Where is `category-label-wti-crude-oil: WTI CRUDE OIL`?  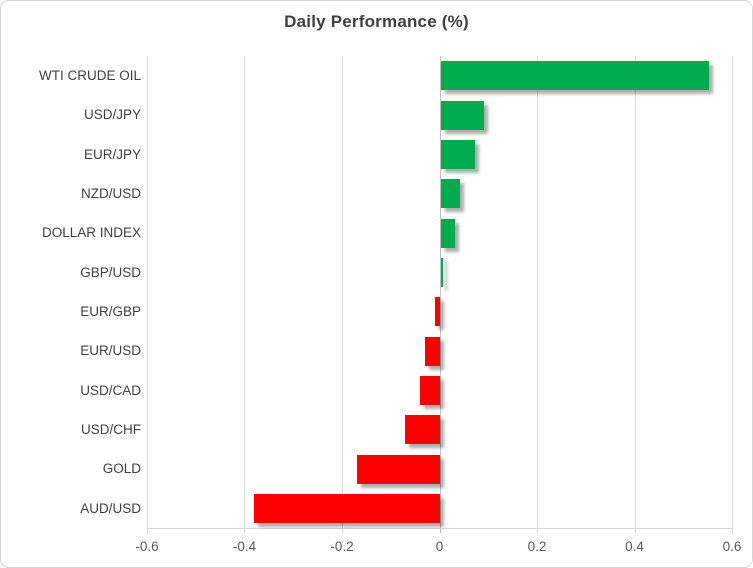
category-label-wti-crude-oil: WTI CRUDE OIL is located at coordinates (89, 76).